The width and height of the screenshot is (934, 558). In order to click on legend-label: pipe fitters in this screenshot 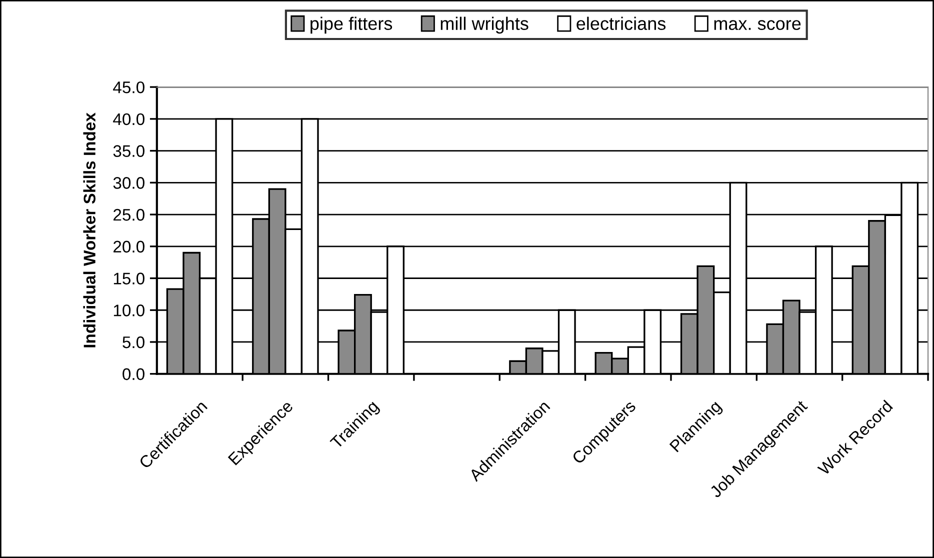, I will do `click(351, 25)`.